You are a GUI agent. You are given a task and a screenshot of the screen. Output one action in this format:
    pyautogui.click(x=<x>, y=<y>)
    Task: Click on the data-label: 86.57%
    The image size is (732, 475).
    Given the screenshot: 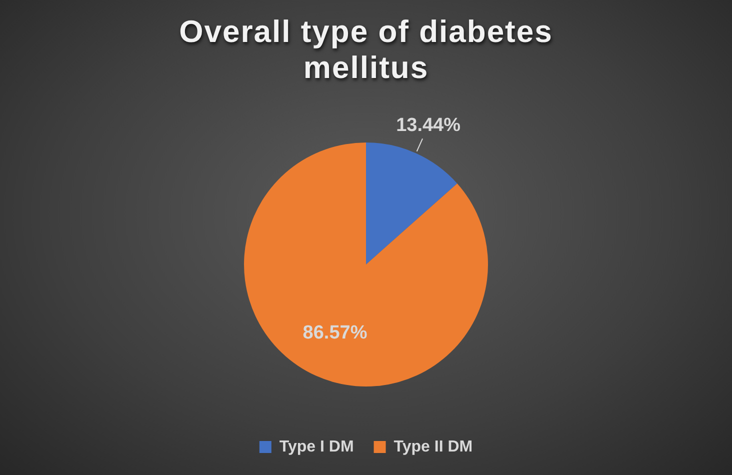 What is the action you would take?
    pyautogui.click(x=335, y=333)
    